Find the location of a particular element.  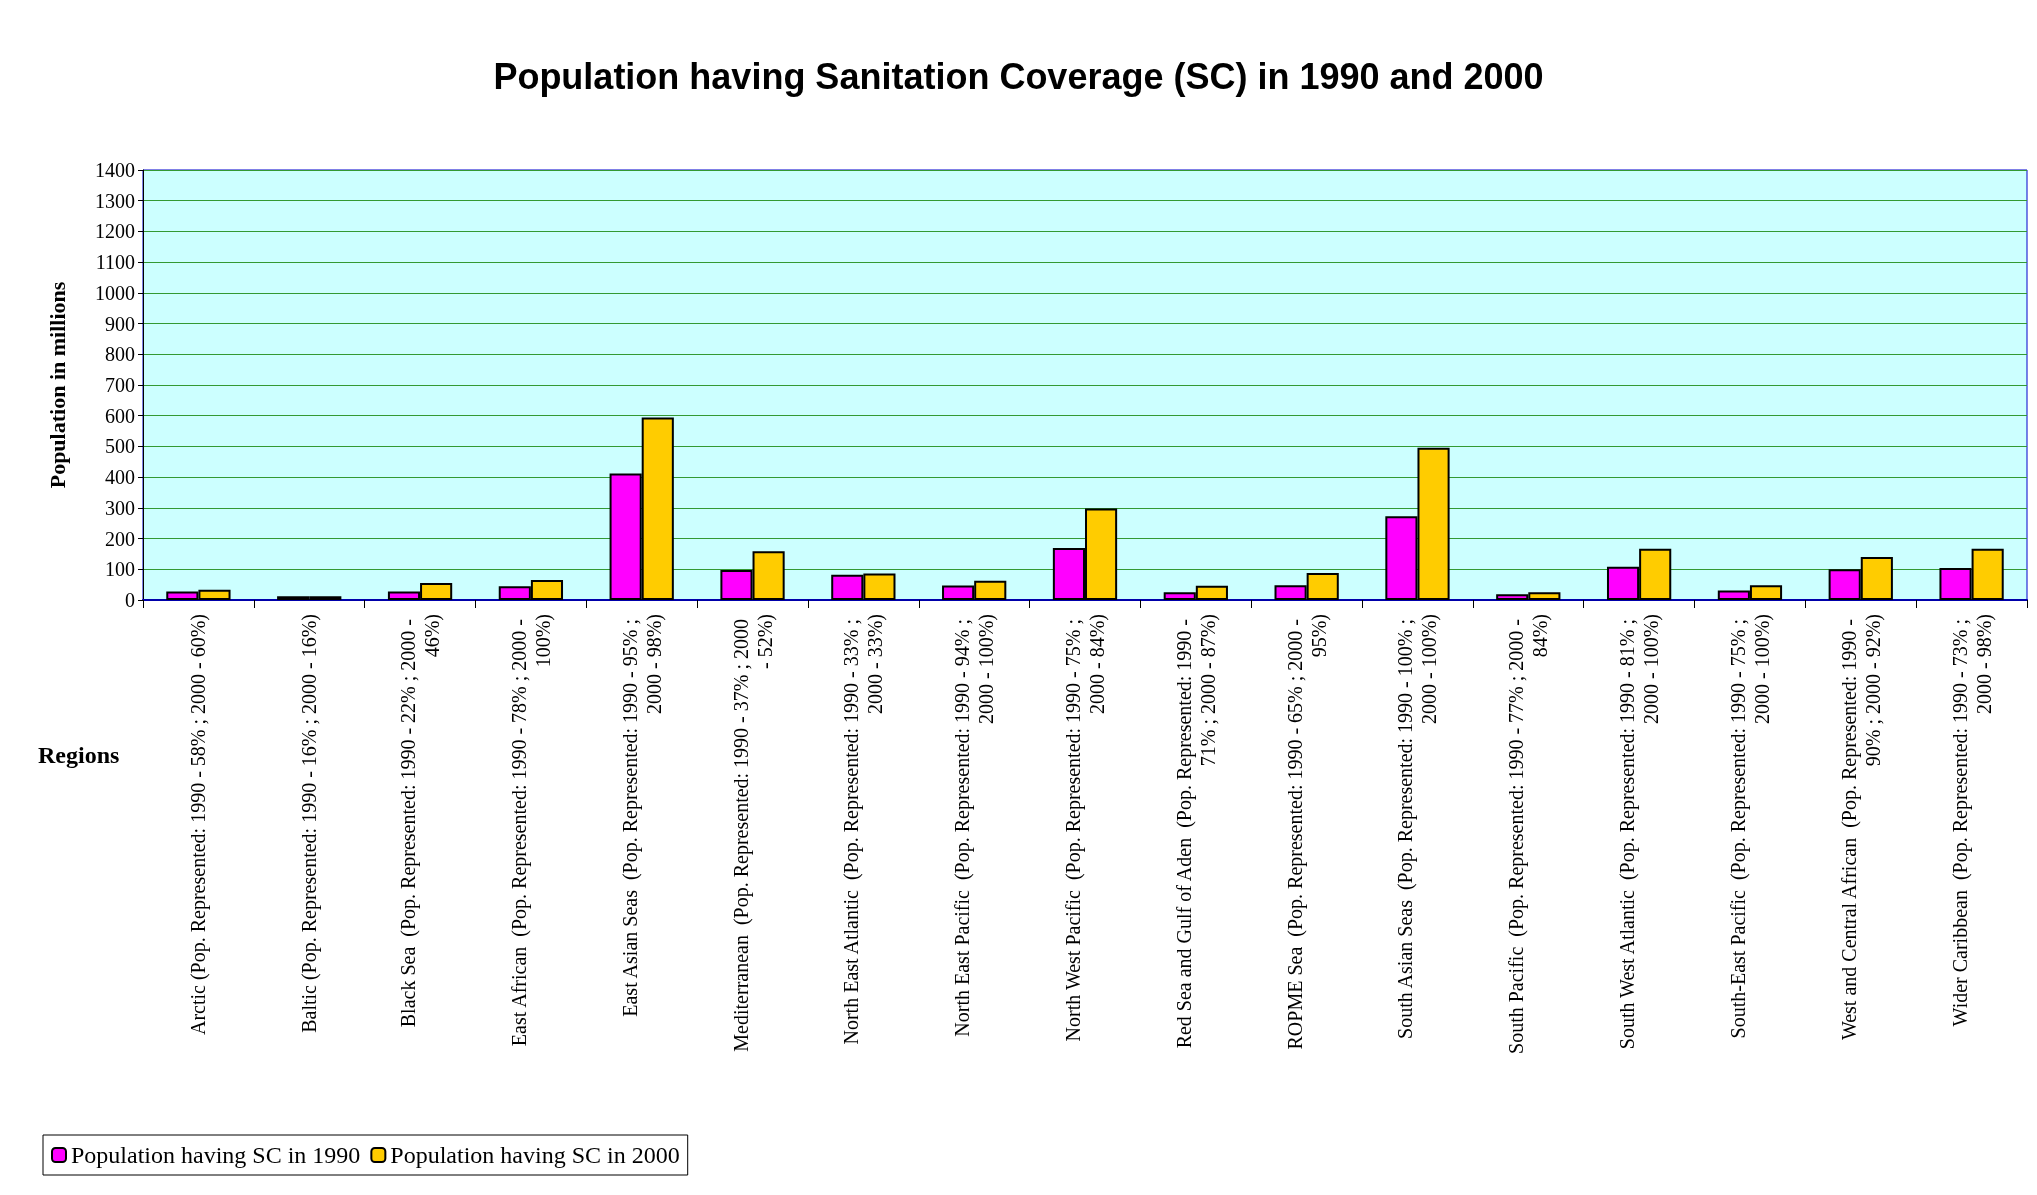

x-axis-title: Regions is located at coordinates (79, 755).